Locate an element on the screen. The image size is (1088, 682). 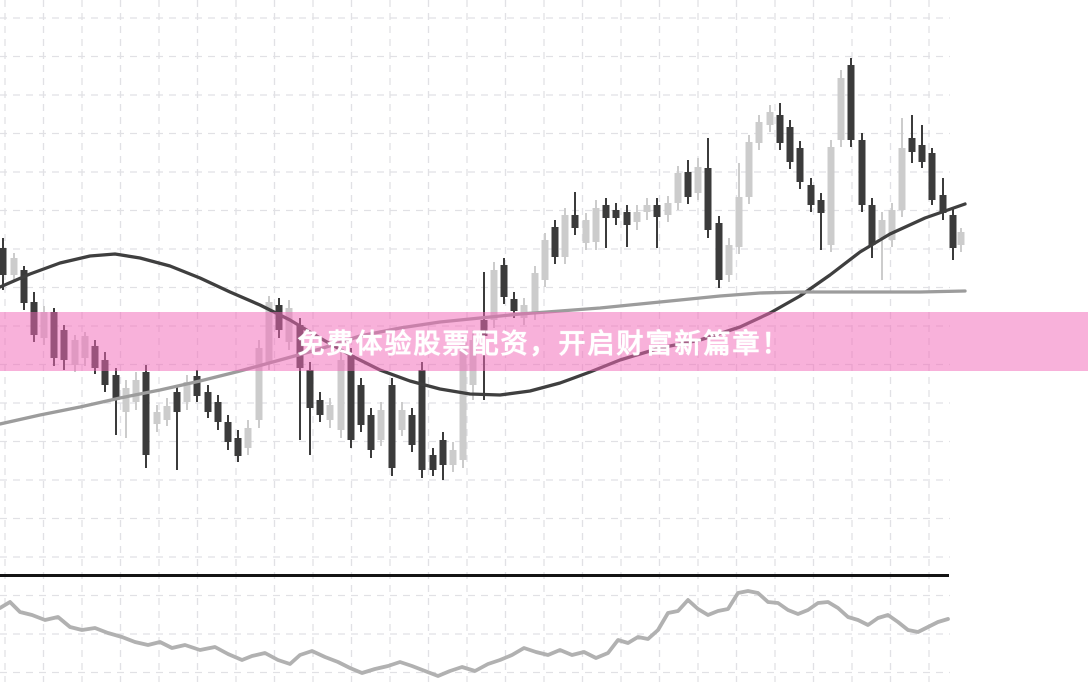
promo-banner: 免费体验股票配资，开启财富新篇章！ is located at coordinates (544, 341).